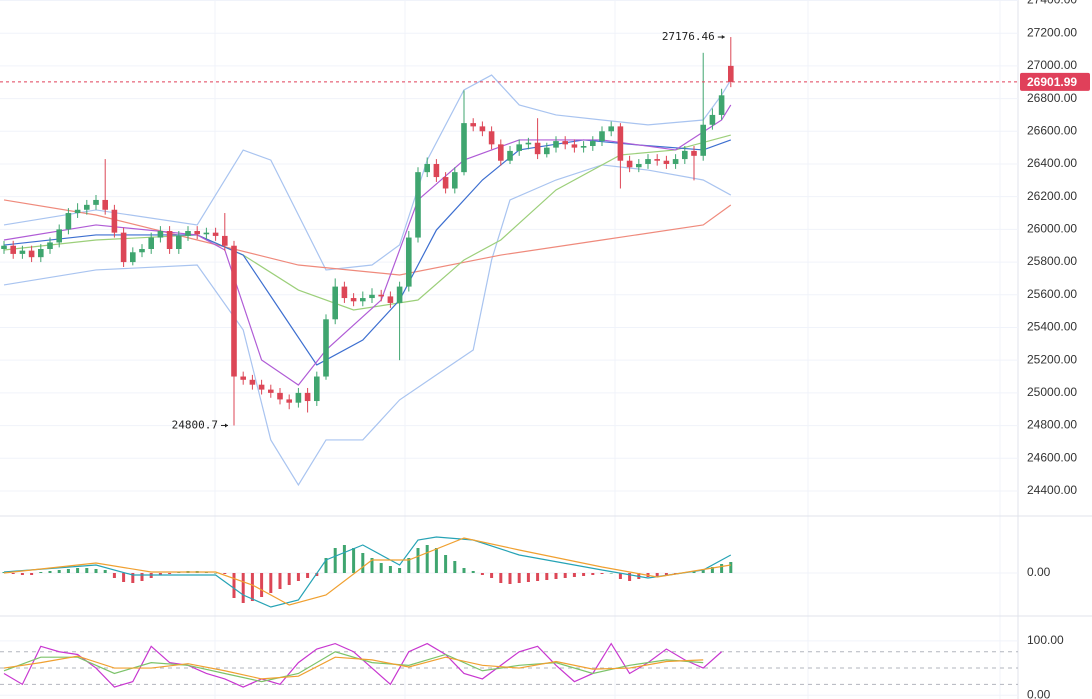 This screenshot has height=699, width=1092. Describe the element at coordinates (226, 425) in the screenshot. I see `annotation-arrowhead` at that location.